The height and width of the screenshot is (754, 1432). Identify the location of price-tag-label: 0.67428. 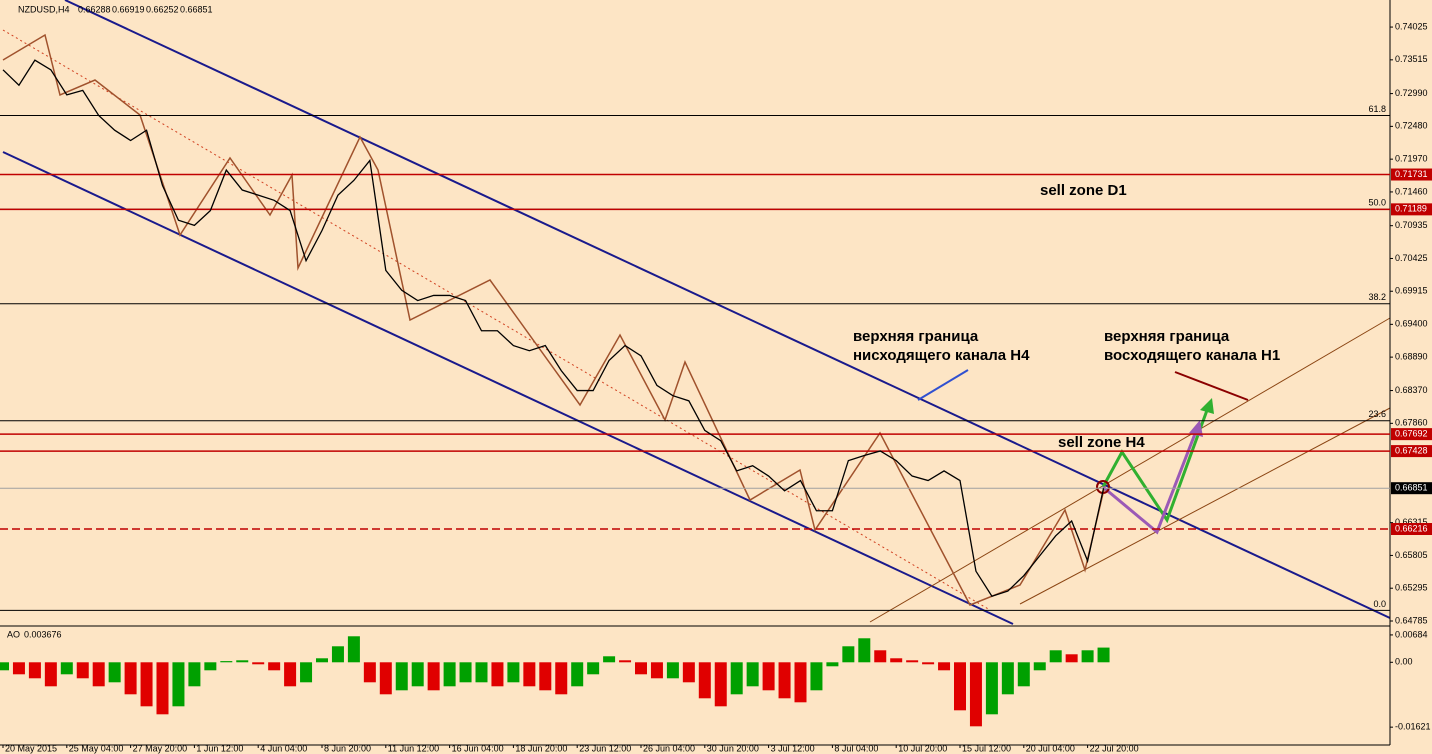
(1411, 450).